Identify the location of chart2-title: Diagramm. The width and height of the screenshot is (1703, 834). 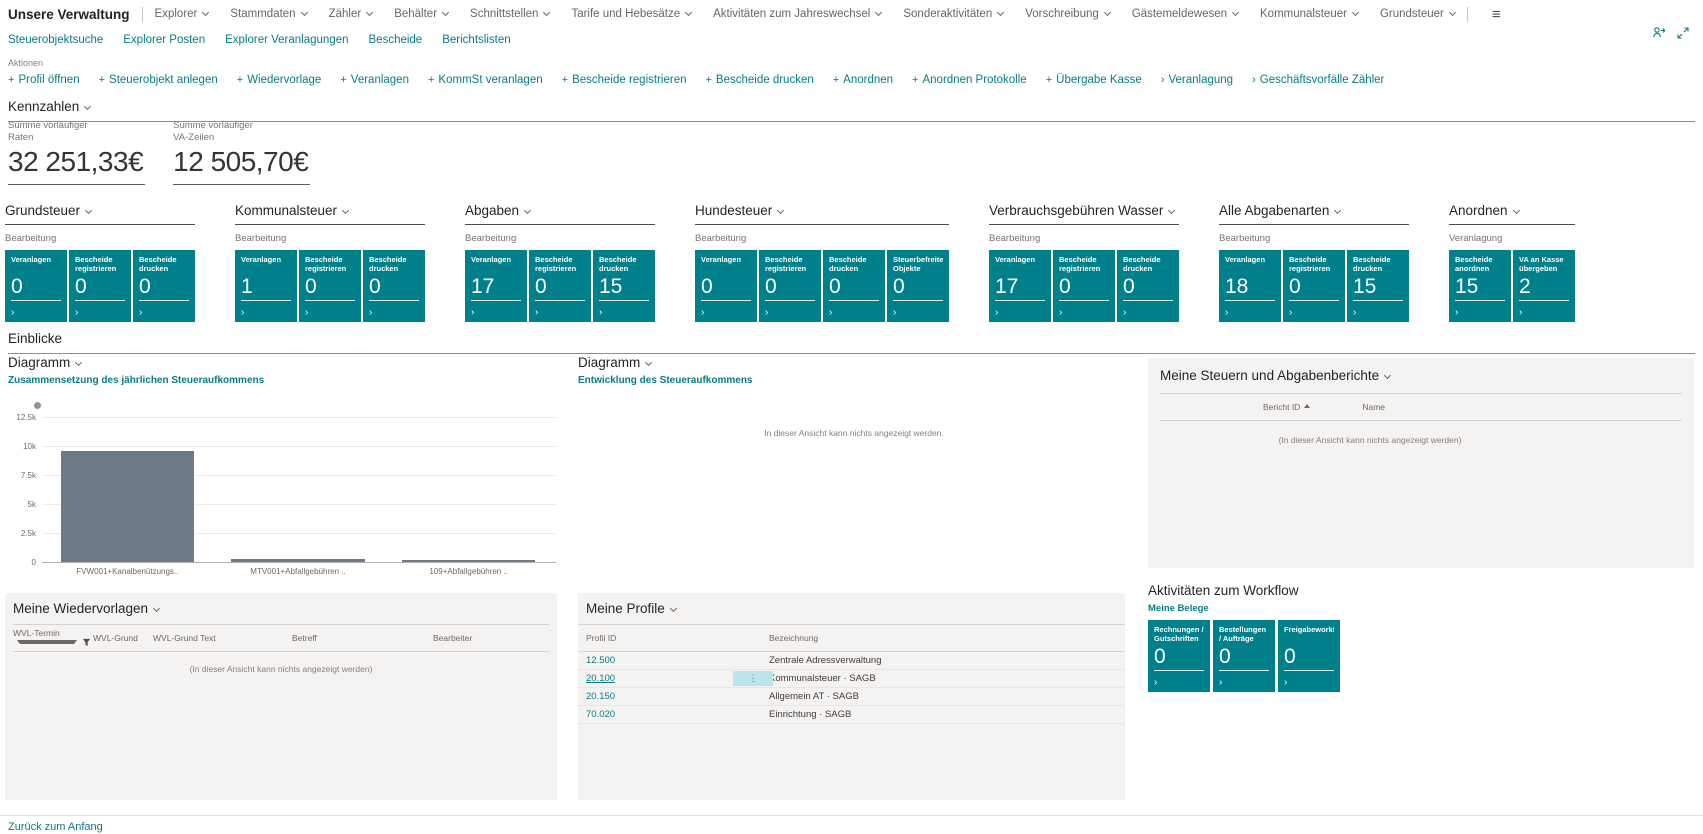
(854, 362).